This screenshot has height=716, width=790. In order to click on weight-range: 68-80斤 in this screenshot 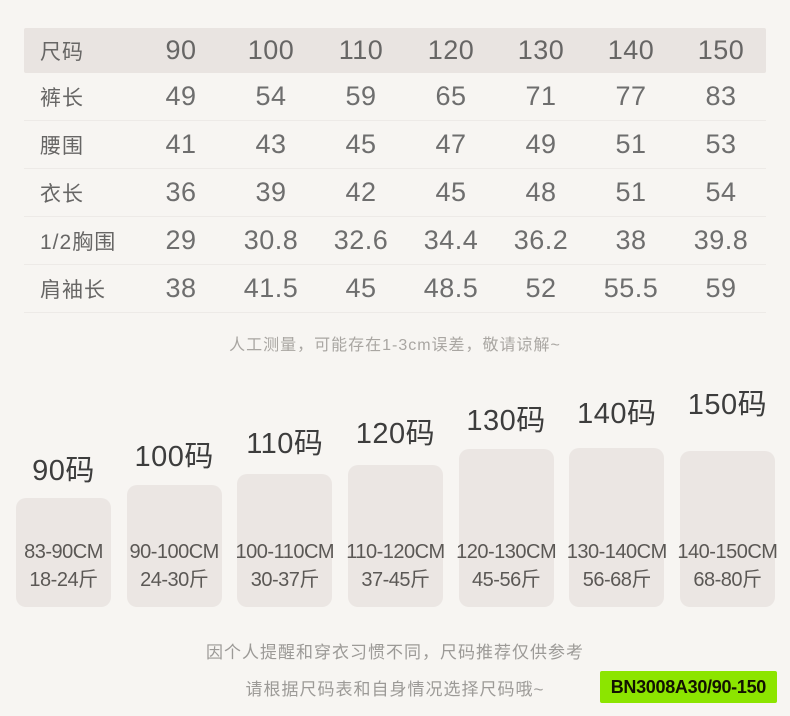, I will do `click(727, 580)`.